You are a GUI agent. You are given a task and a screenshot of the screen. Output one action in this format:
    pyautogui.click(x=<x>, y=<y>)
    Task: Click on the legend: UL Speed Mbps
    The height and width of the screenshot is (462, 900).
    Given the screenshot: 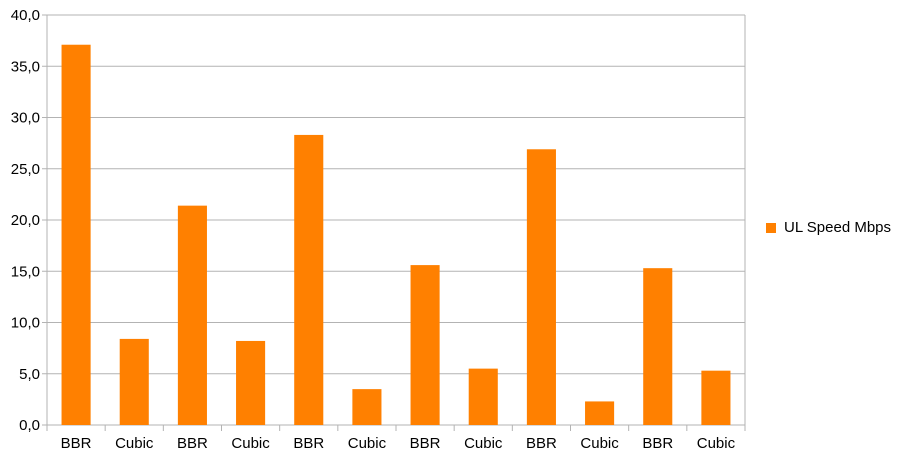 What is the action you would take?
    pyautogui.click(x=828, y=227)
    